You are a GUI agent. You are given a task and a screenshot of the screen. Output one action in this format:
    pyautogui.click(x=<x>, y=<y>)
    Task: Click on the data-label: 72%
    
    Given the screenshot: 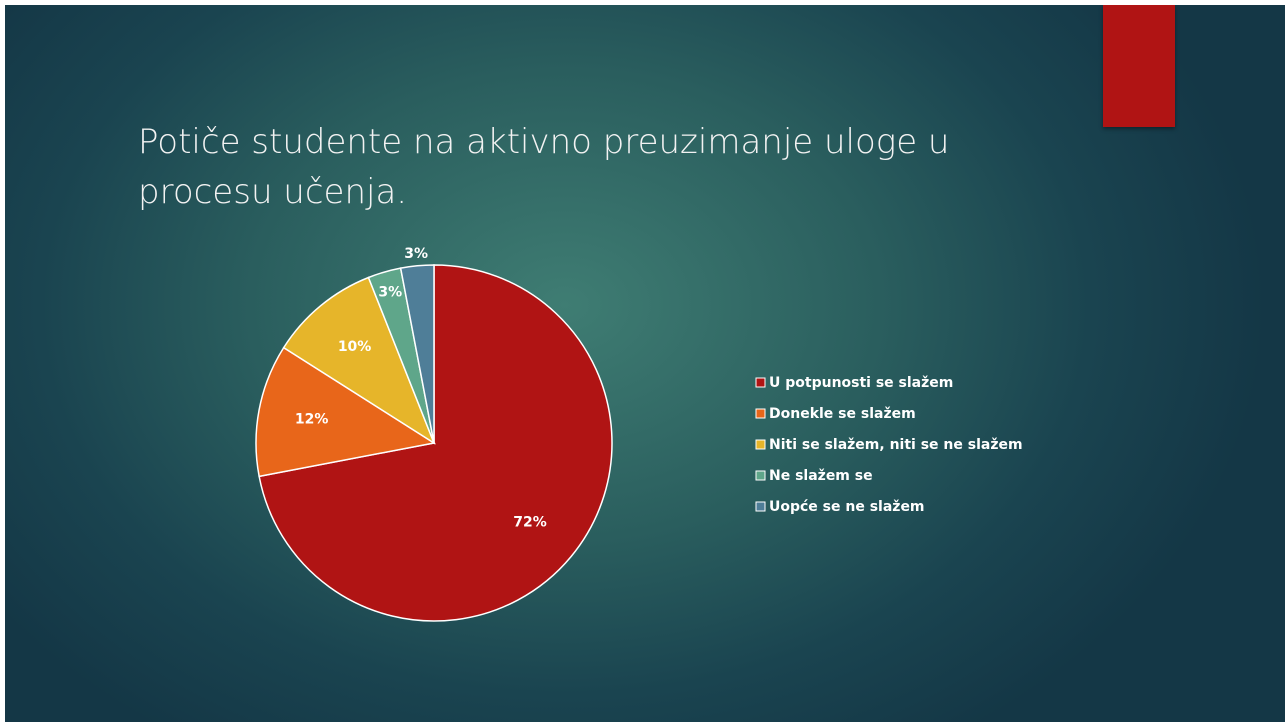 What is the action you would take?
    pyautogui.click(x=530, y=522)
    